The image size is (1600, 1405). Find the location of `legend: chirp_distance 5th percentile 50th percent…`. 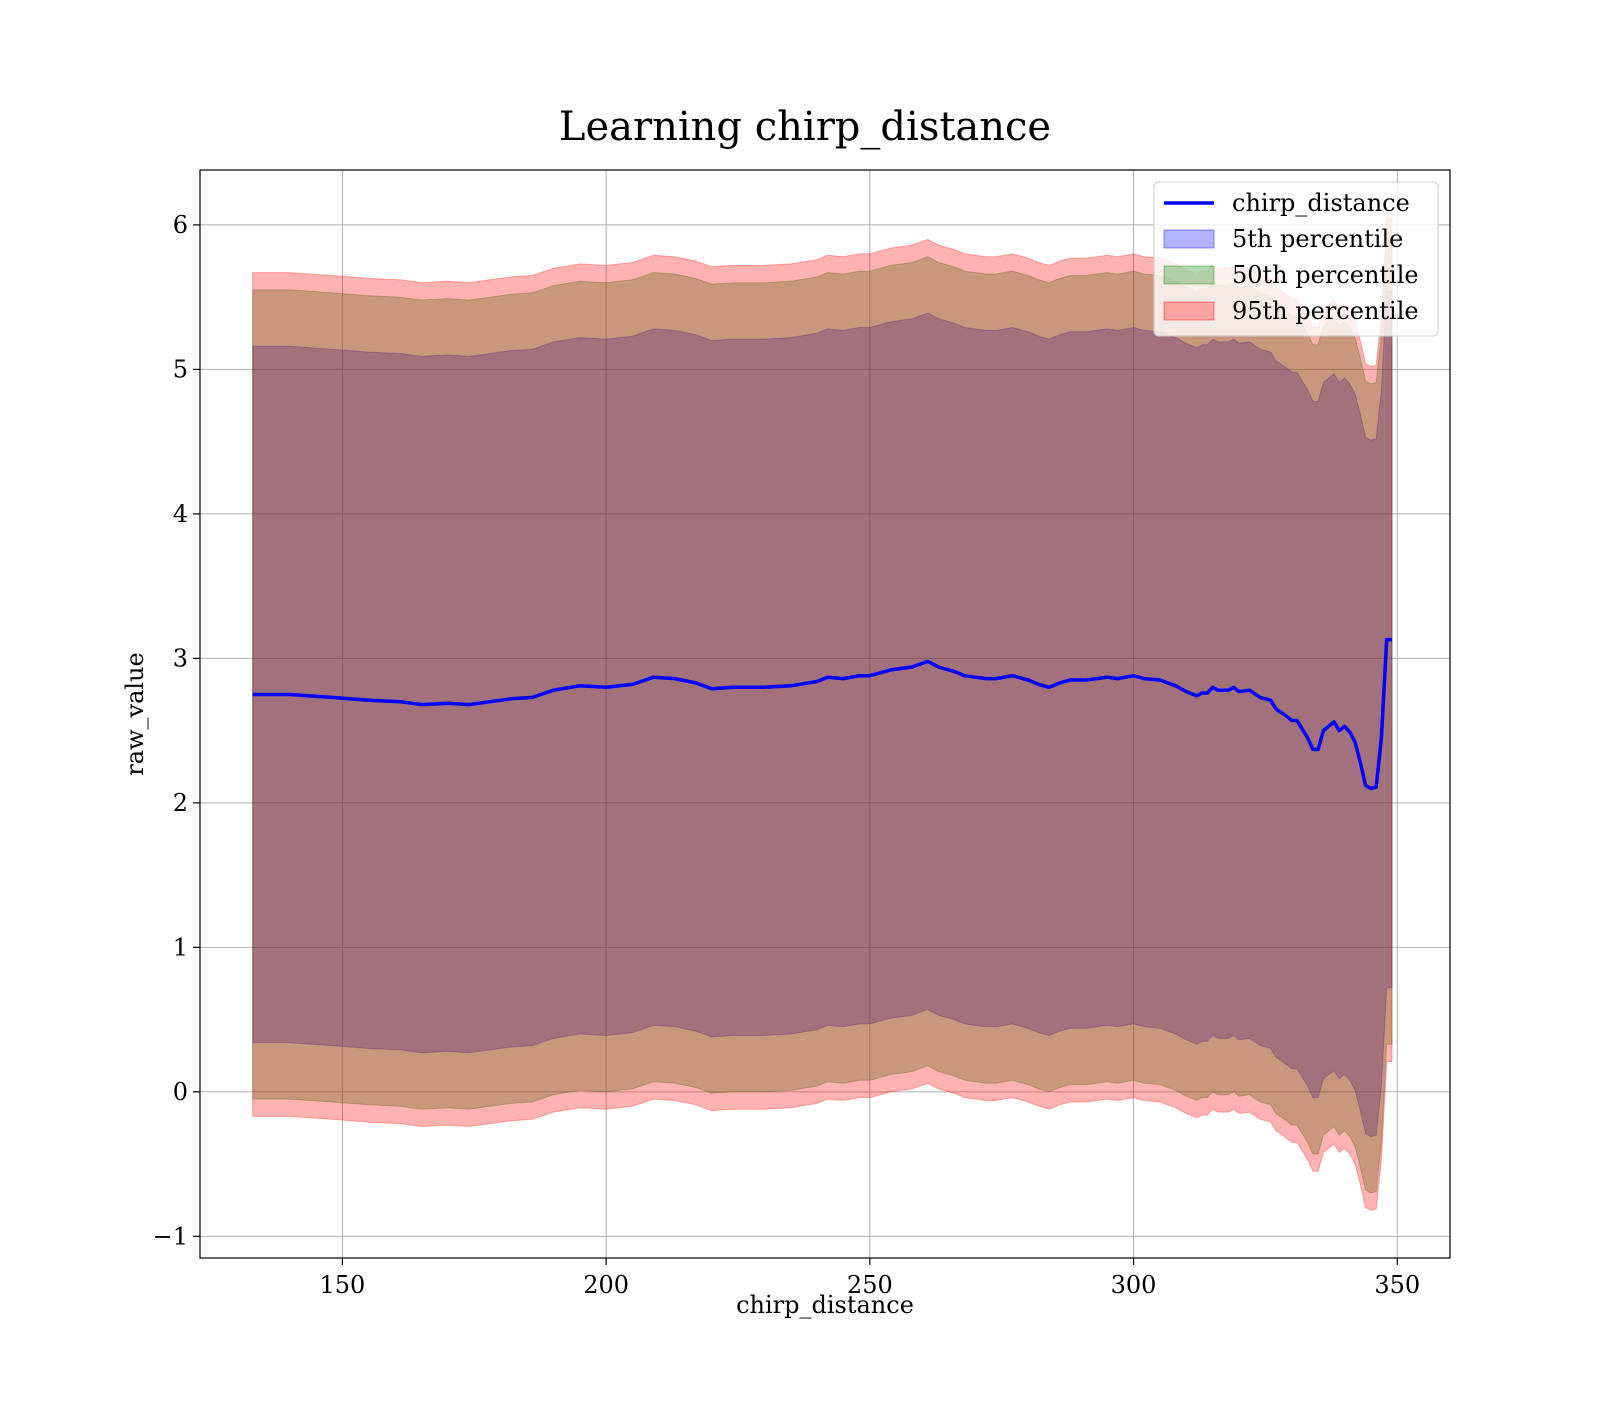

legend: chirp_distance 5th percentile 50th percent… is located at coordinates (1296, 259).